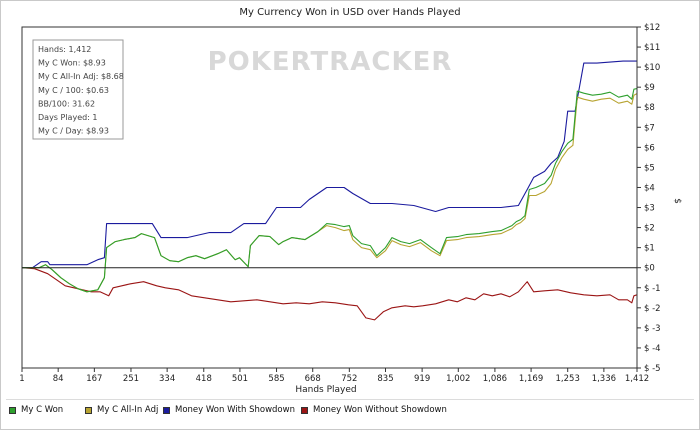 This screenshot has height=430, width=700. Describe the element at coordinates (64, 49) in the screenshot. I see `stats-line: Hands: 1,412` at that location.